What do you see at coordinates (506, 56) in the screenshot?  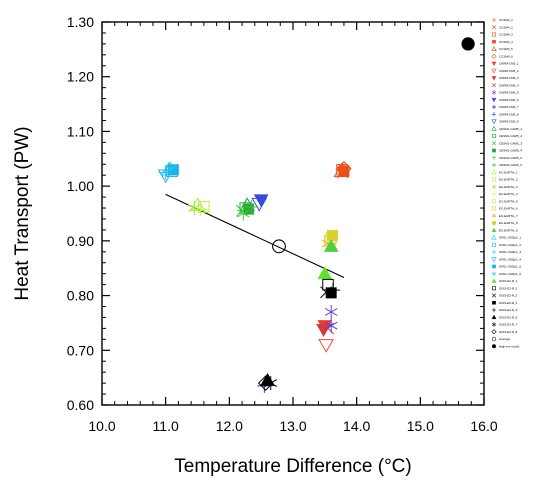 I see `legend-label-5: CCSM4_6` at bounding box center [506, 56].